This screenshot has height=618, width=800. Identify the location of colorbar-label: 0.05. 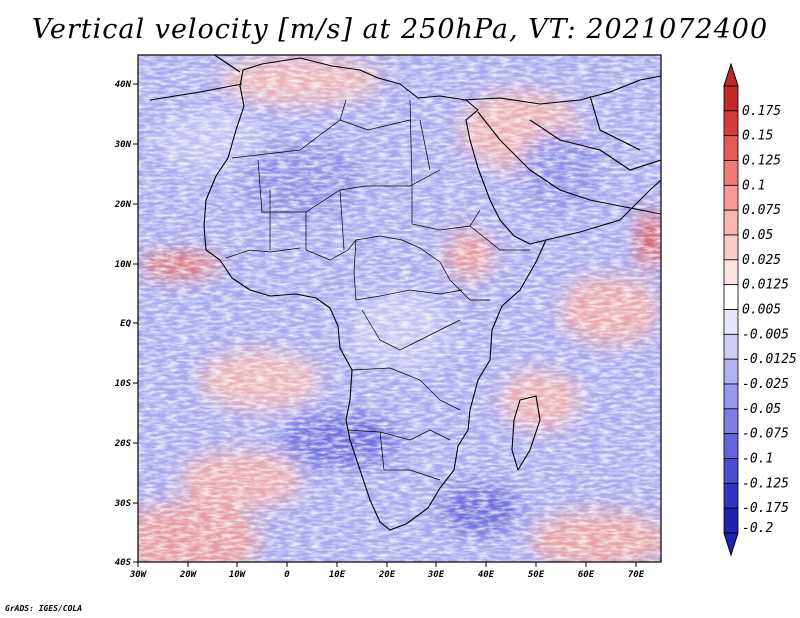
(757, 235).